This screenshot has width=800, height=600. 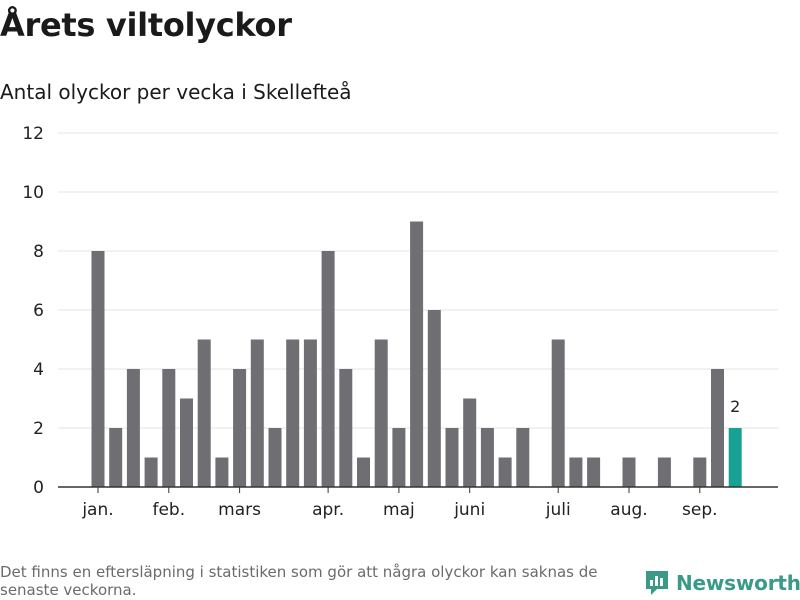 I want to click on y-tick-label: 8, so click(x=38, y=252).